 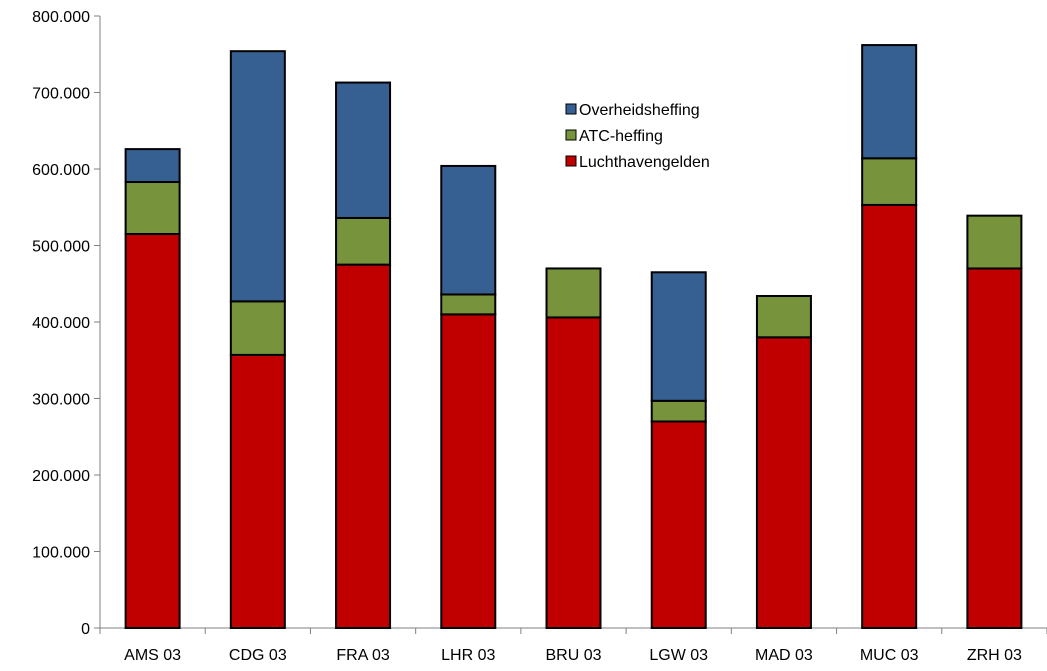 What do you see at coordinates (258, 655) in the screenshot?
I see `x-tick-label: CDG 03` at bounding box center [258, 655].